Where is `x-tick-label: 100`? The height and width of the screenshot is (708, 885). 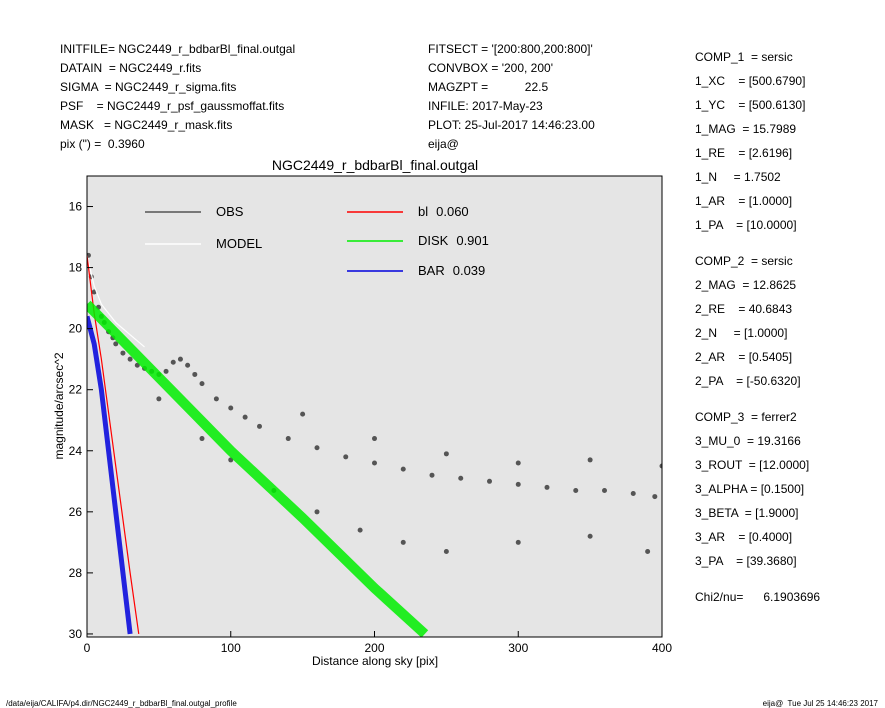 x-tick-label: 100 is located at coordinates (231, 648).